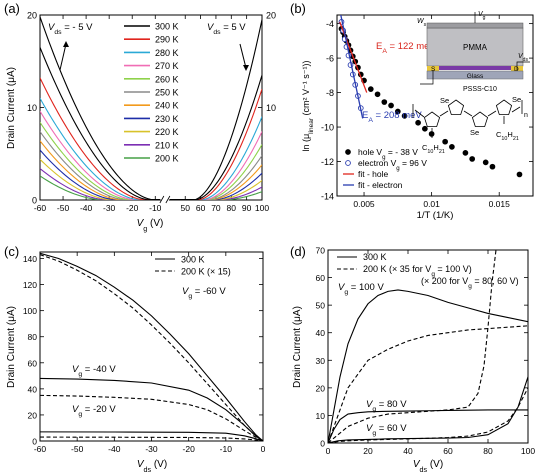 The height and width of the screenshot is (475, 541). What do you see at coordinates (167, 106) in the screenshot?
I see `a-legend-label: 240 K` at bounding box center [167, 106].